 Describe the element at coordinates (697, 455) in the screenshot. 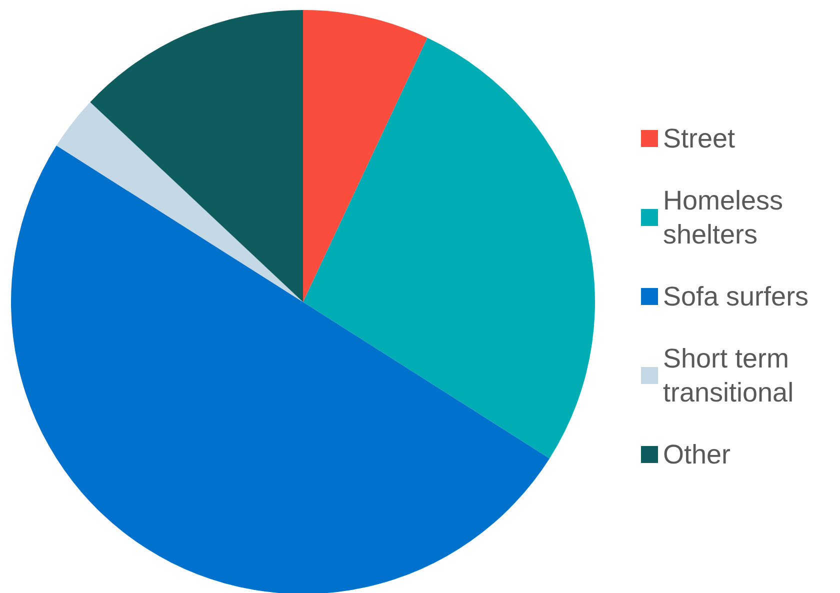

I see `legend-label: Other` at that location.